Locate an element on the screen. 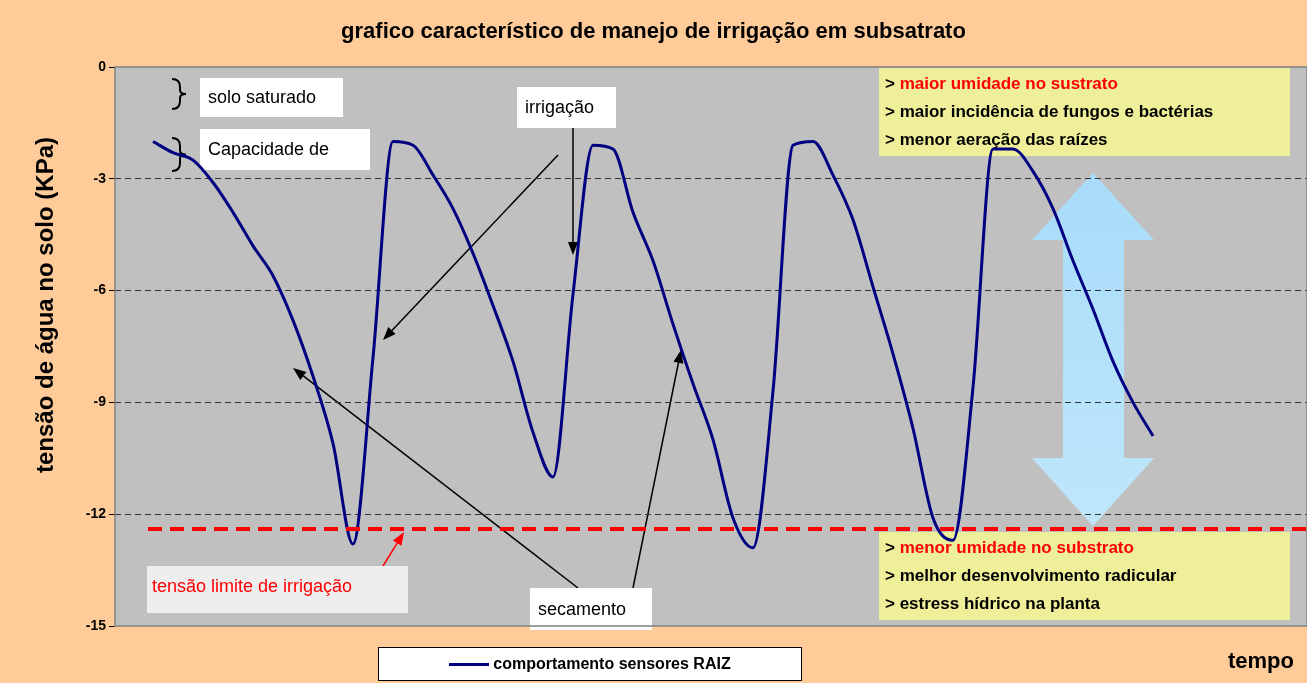 This screenshot has height=683, width=1307. y-tick-label: -15 is located at coordinates (96, 624).